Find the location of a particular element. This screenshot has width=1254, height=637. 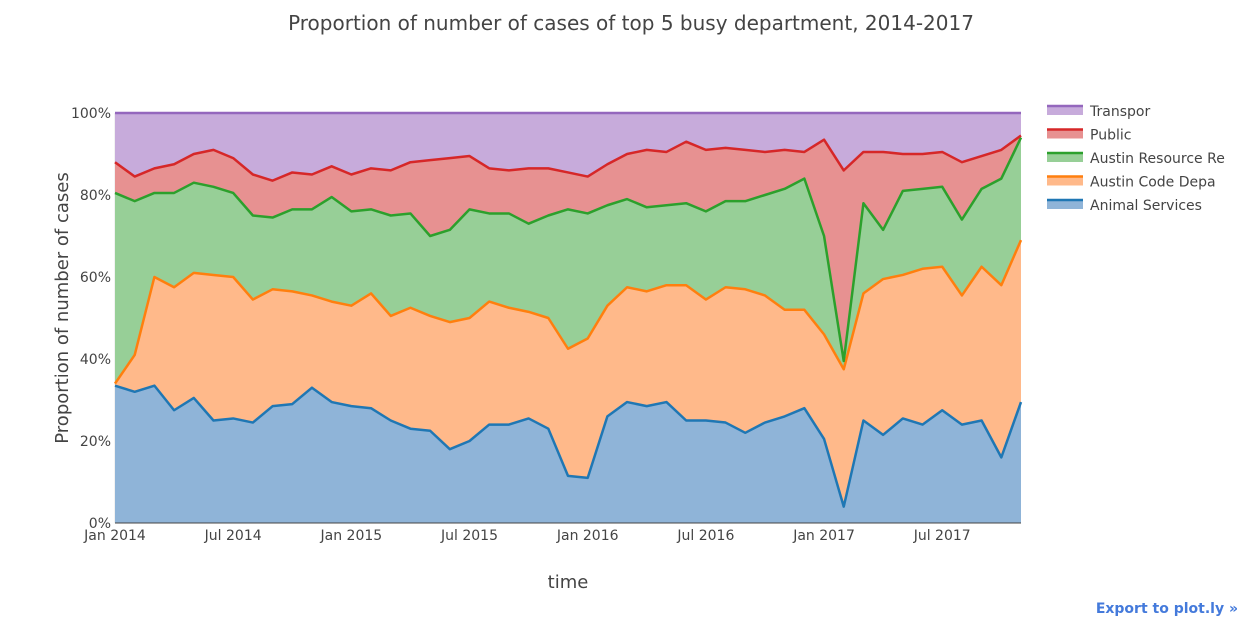

area-transpor is located at coordinates (568, 147).